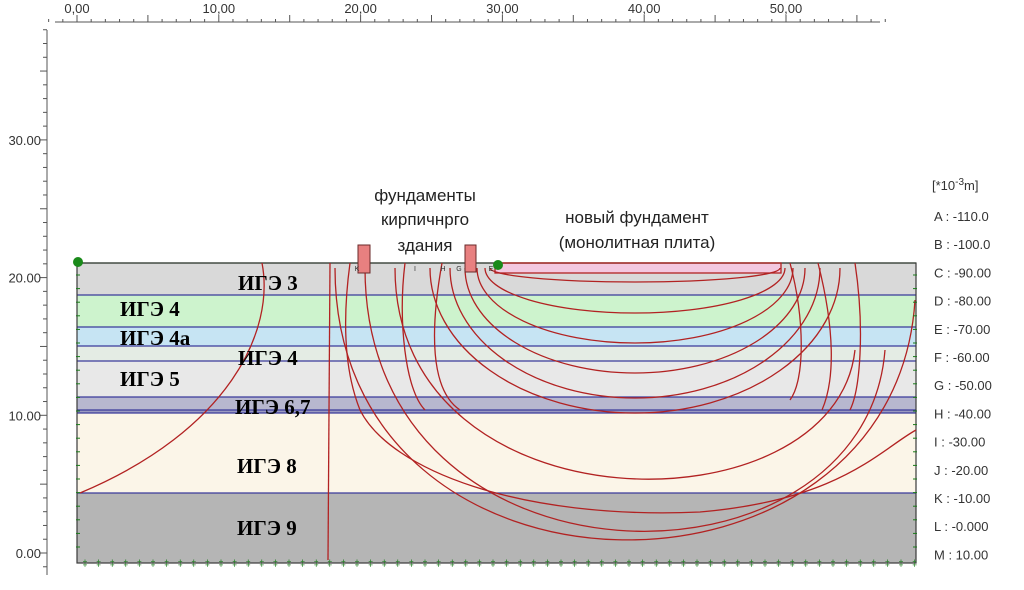  What do you see at coordinates (425, 245) in the screenshot?
I see `annotation: здания` at bounding box center [425, 245].